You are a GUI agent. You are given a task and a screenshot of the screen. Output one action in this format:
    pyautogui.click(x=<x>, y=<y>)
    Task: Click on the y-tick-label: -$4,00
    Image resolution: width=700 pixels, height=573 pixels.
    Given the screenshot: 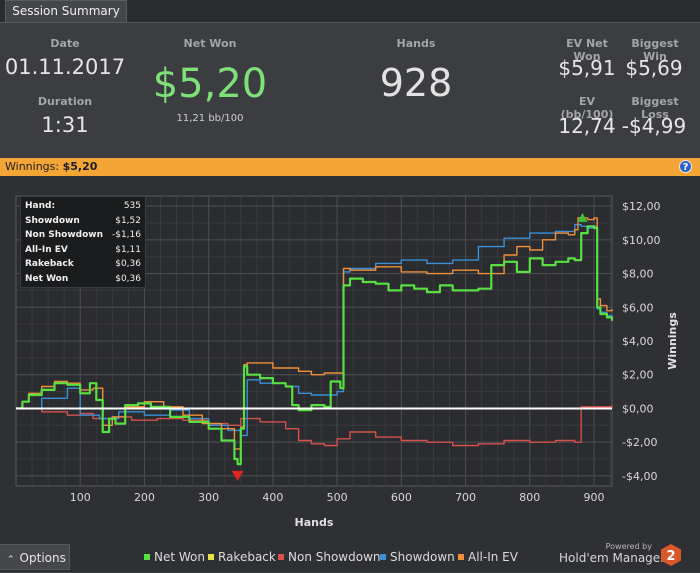 What is the action you would take?
    pyautogui.click(x=639, y=476)
    